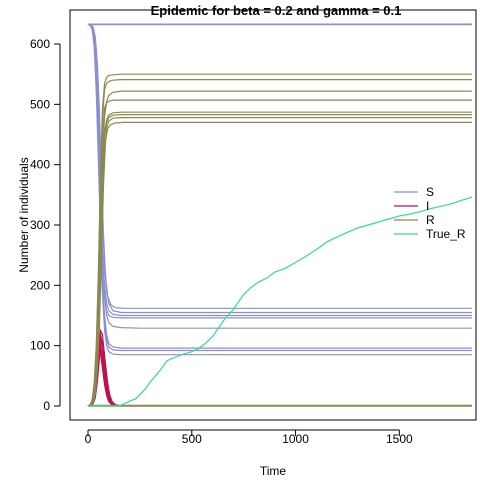 This screenshot has height=480, width=480. What do you see at coordinates (399, 439) in the screenshot?
I see `x-tick-label: 1500` at bounding box center [399, 439].